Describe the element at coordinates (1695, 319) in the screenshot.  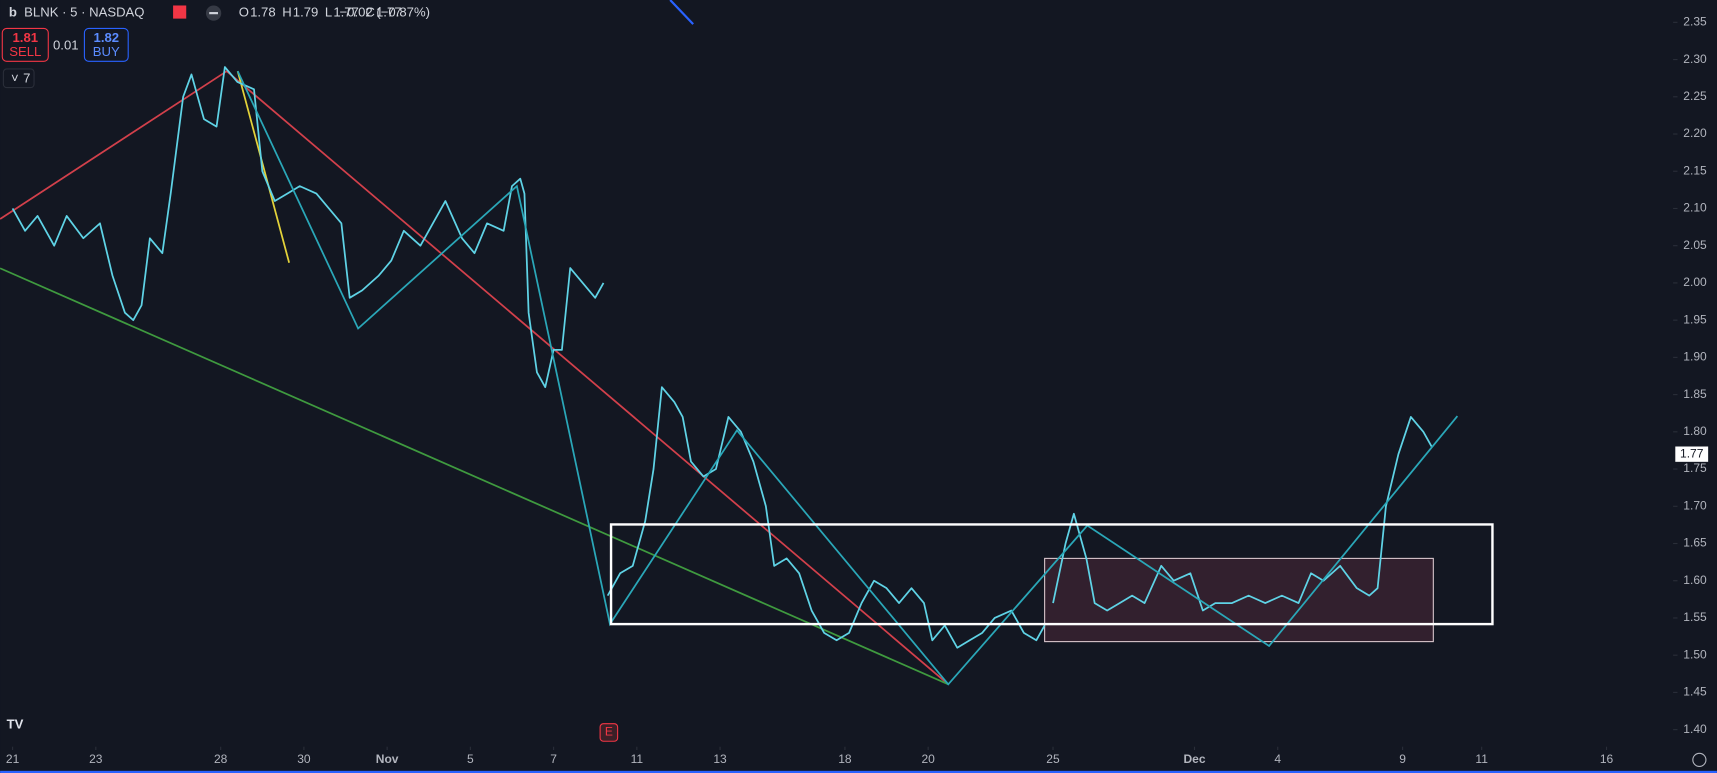
I see `y-tick-label: 1.95` at that location.